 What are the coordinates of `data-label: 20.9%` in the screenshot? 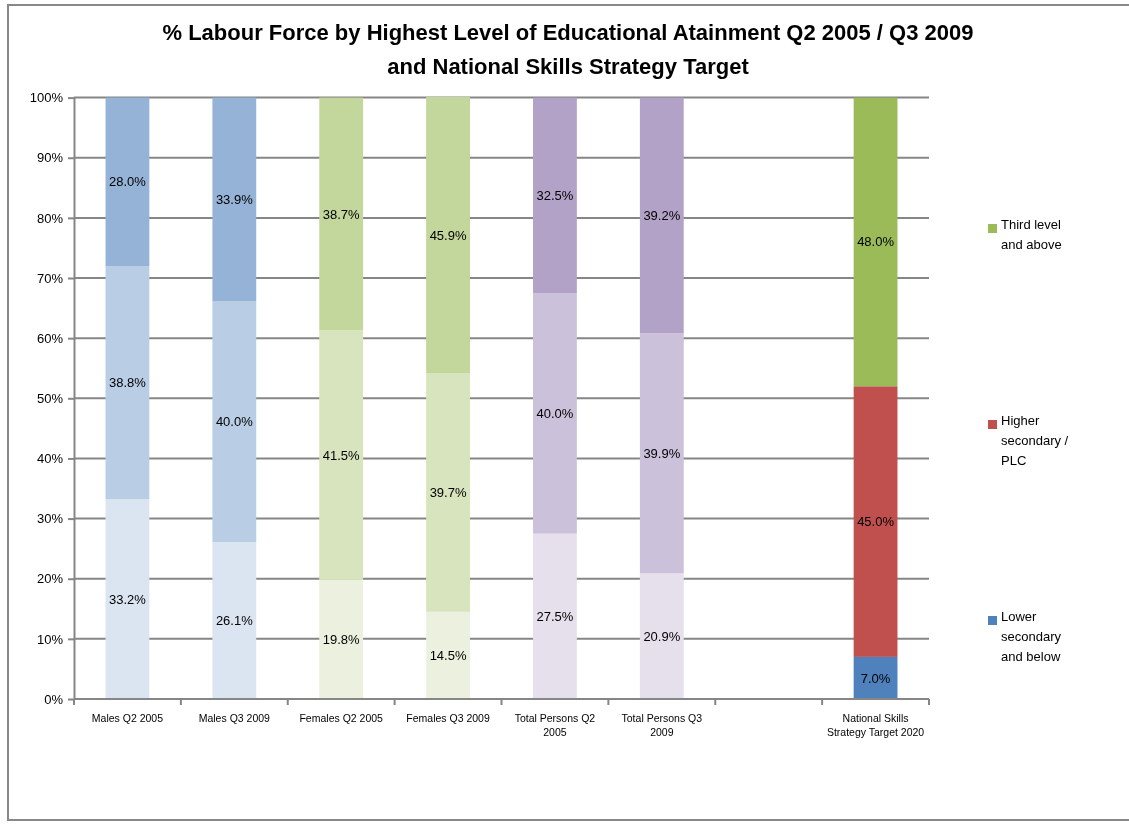 It's located at (662, 636).